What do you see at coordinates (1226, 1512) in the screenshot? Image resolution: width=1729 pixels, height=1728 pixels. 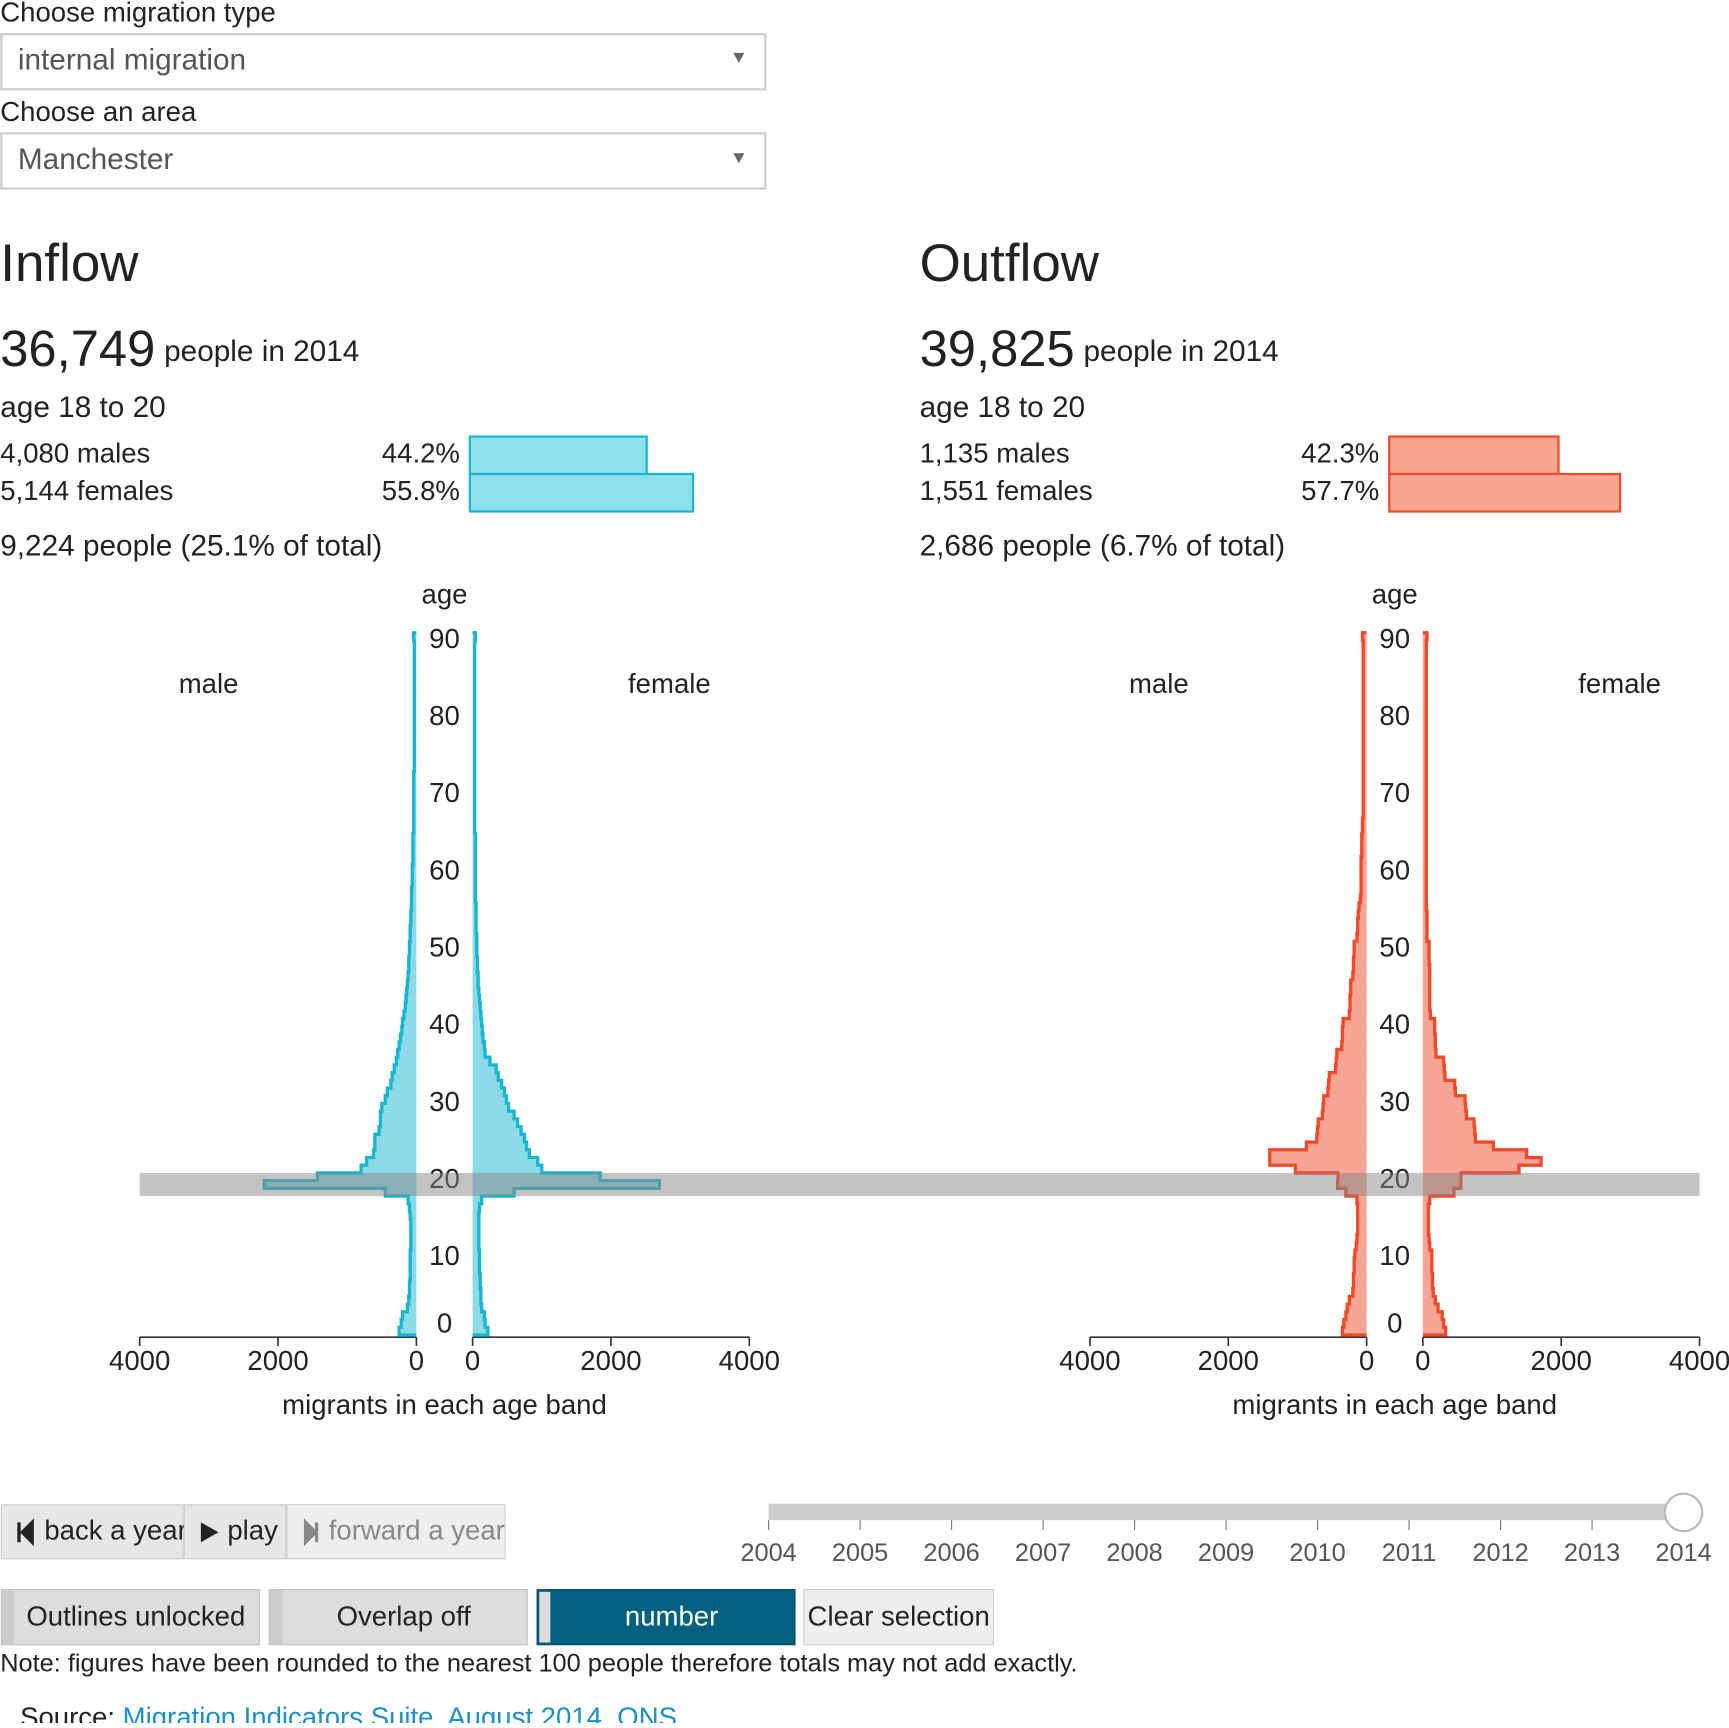 I see `slider-track` at bounding box center [1226, 1512].